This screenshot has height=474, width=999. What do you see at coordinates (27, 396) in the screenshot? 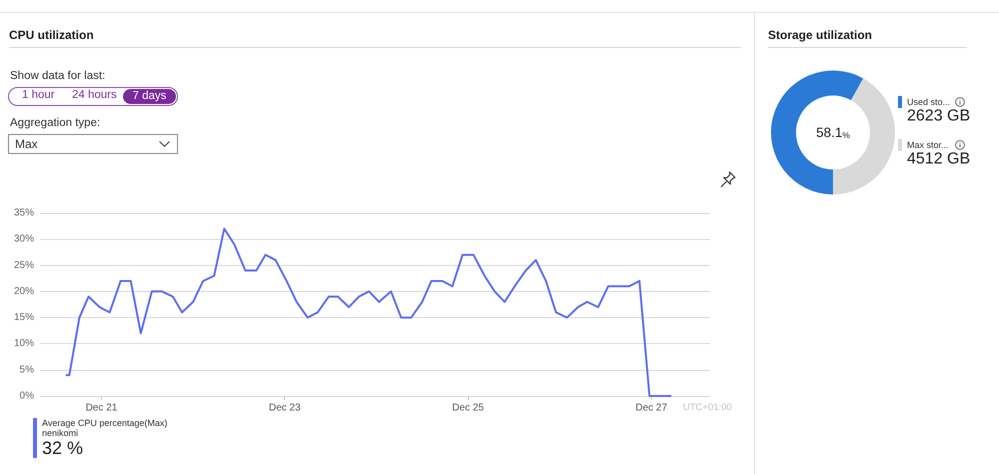
I see `y-tick-label: 0%` at bounding box center [27, 396].